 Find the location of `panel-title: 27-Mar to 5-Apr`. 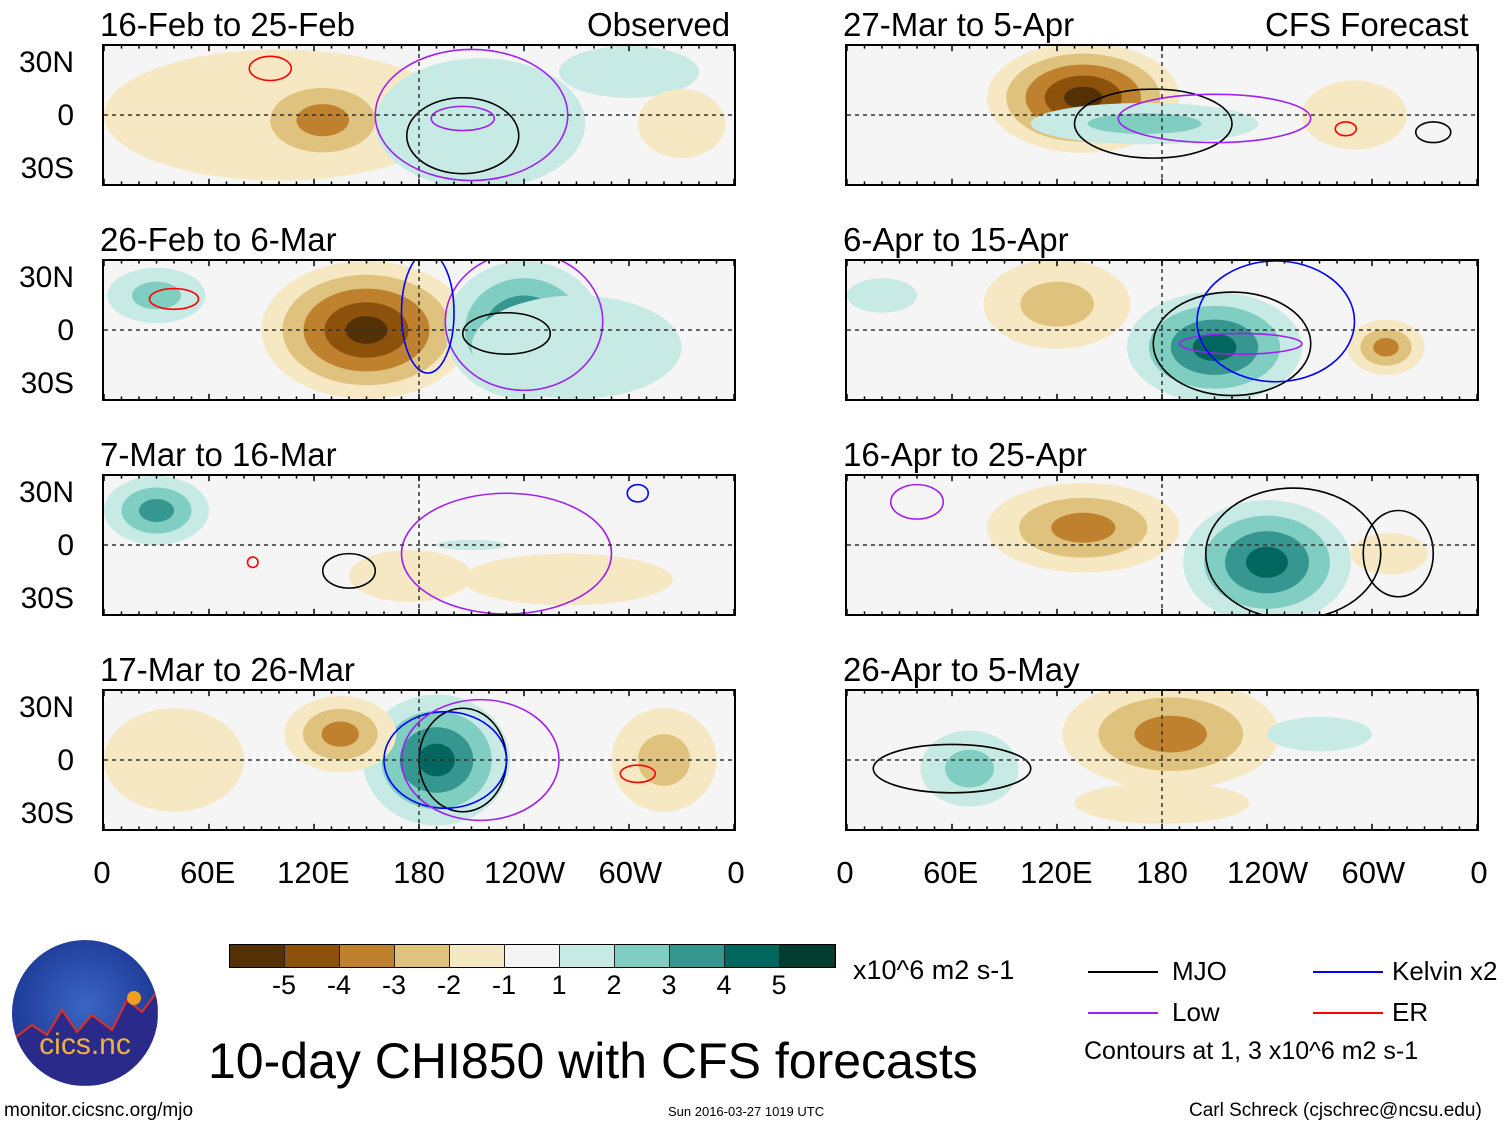

panel-title: 27-Mar to 5-Apr is located at coordinates (959, 24).